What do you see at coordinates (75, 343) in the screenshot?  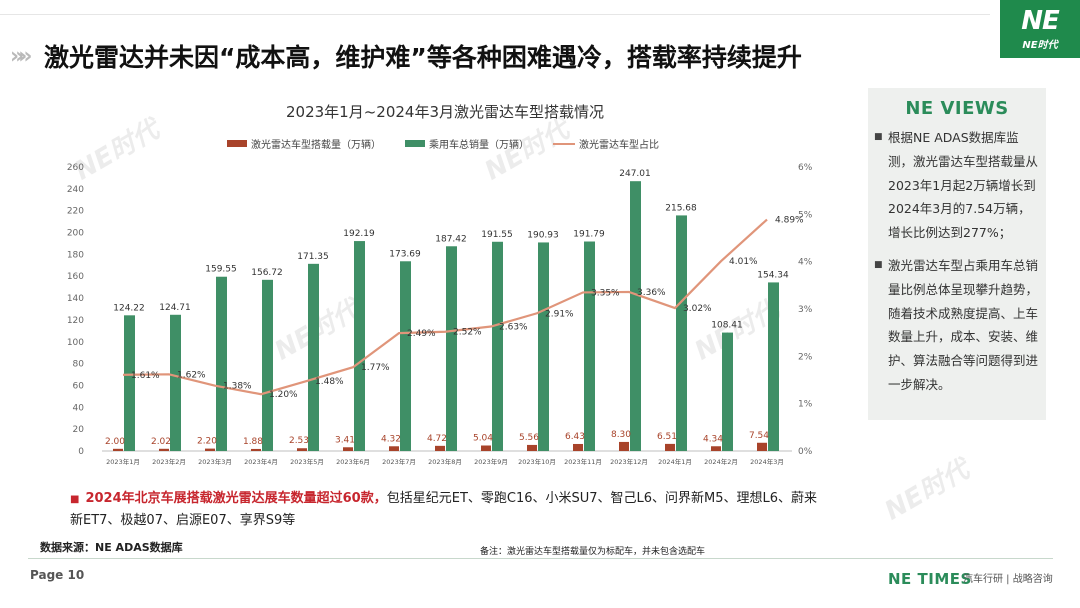 I see `left-axis-tick: 100` at bounding box center [75, 343].